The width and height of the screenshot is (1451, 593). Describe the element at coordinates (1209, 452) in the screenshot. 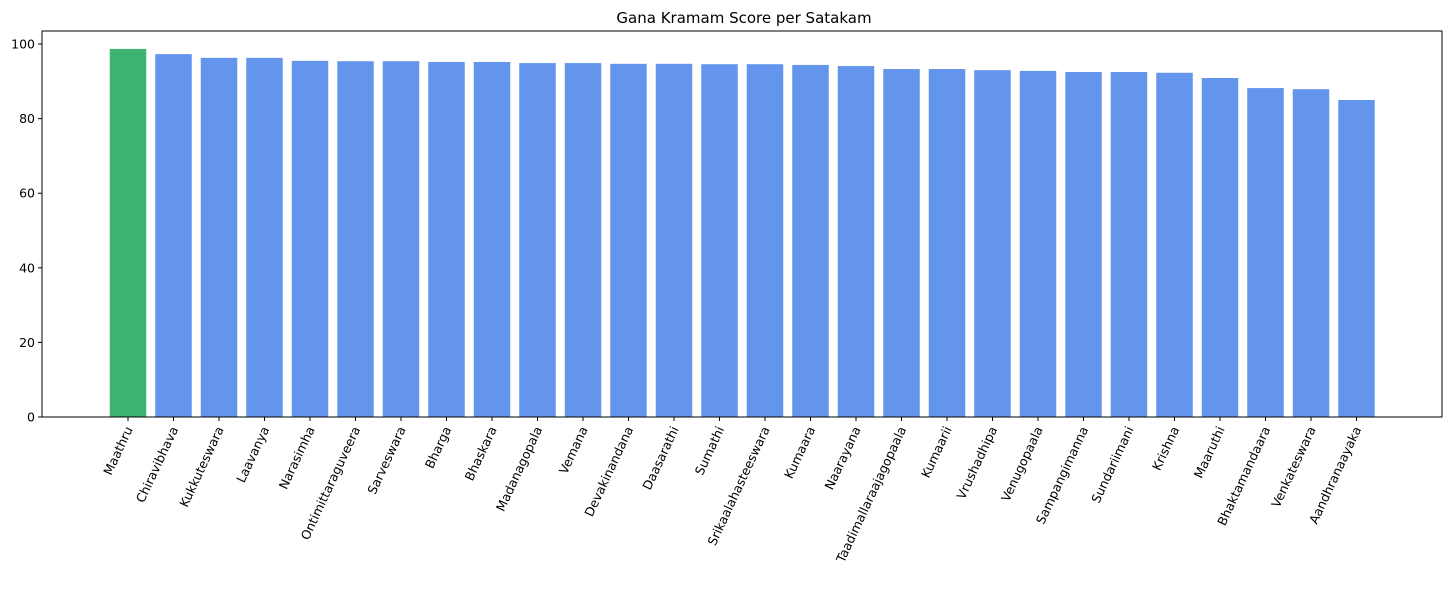

I see `x-tick-label: Maaruthi` at that location.